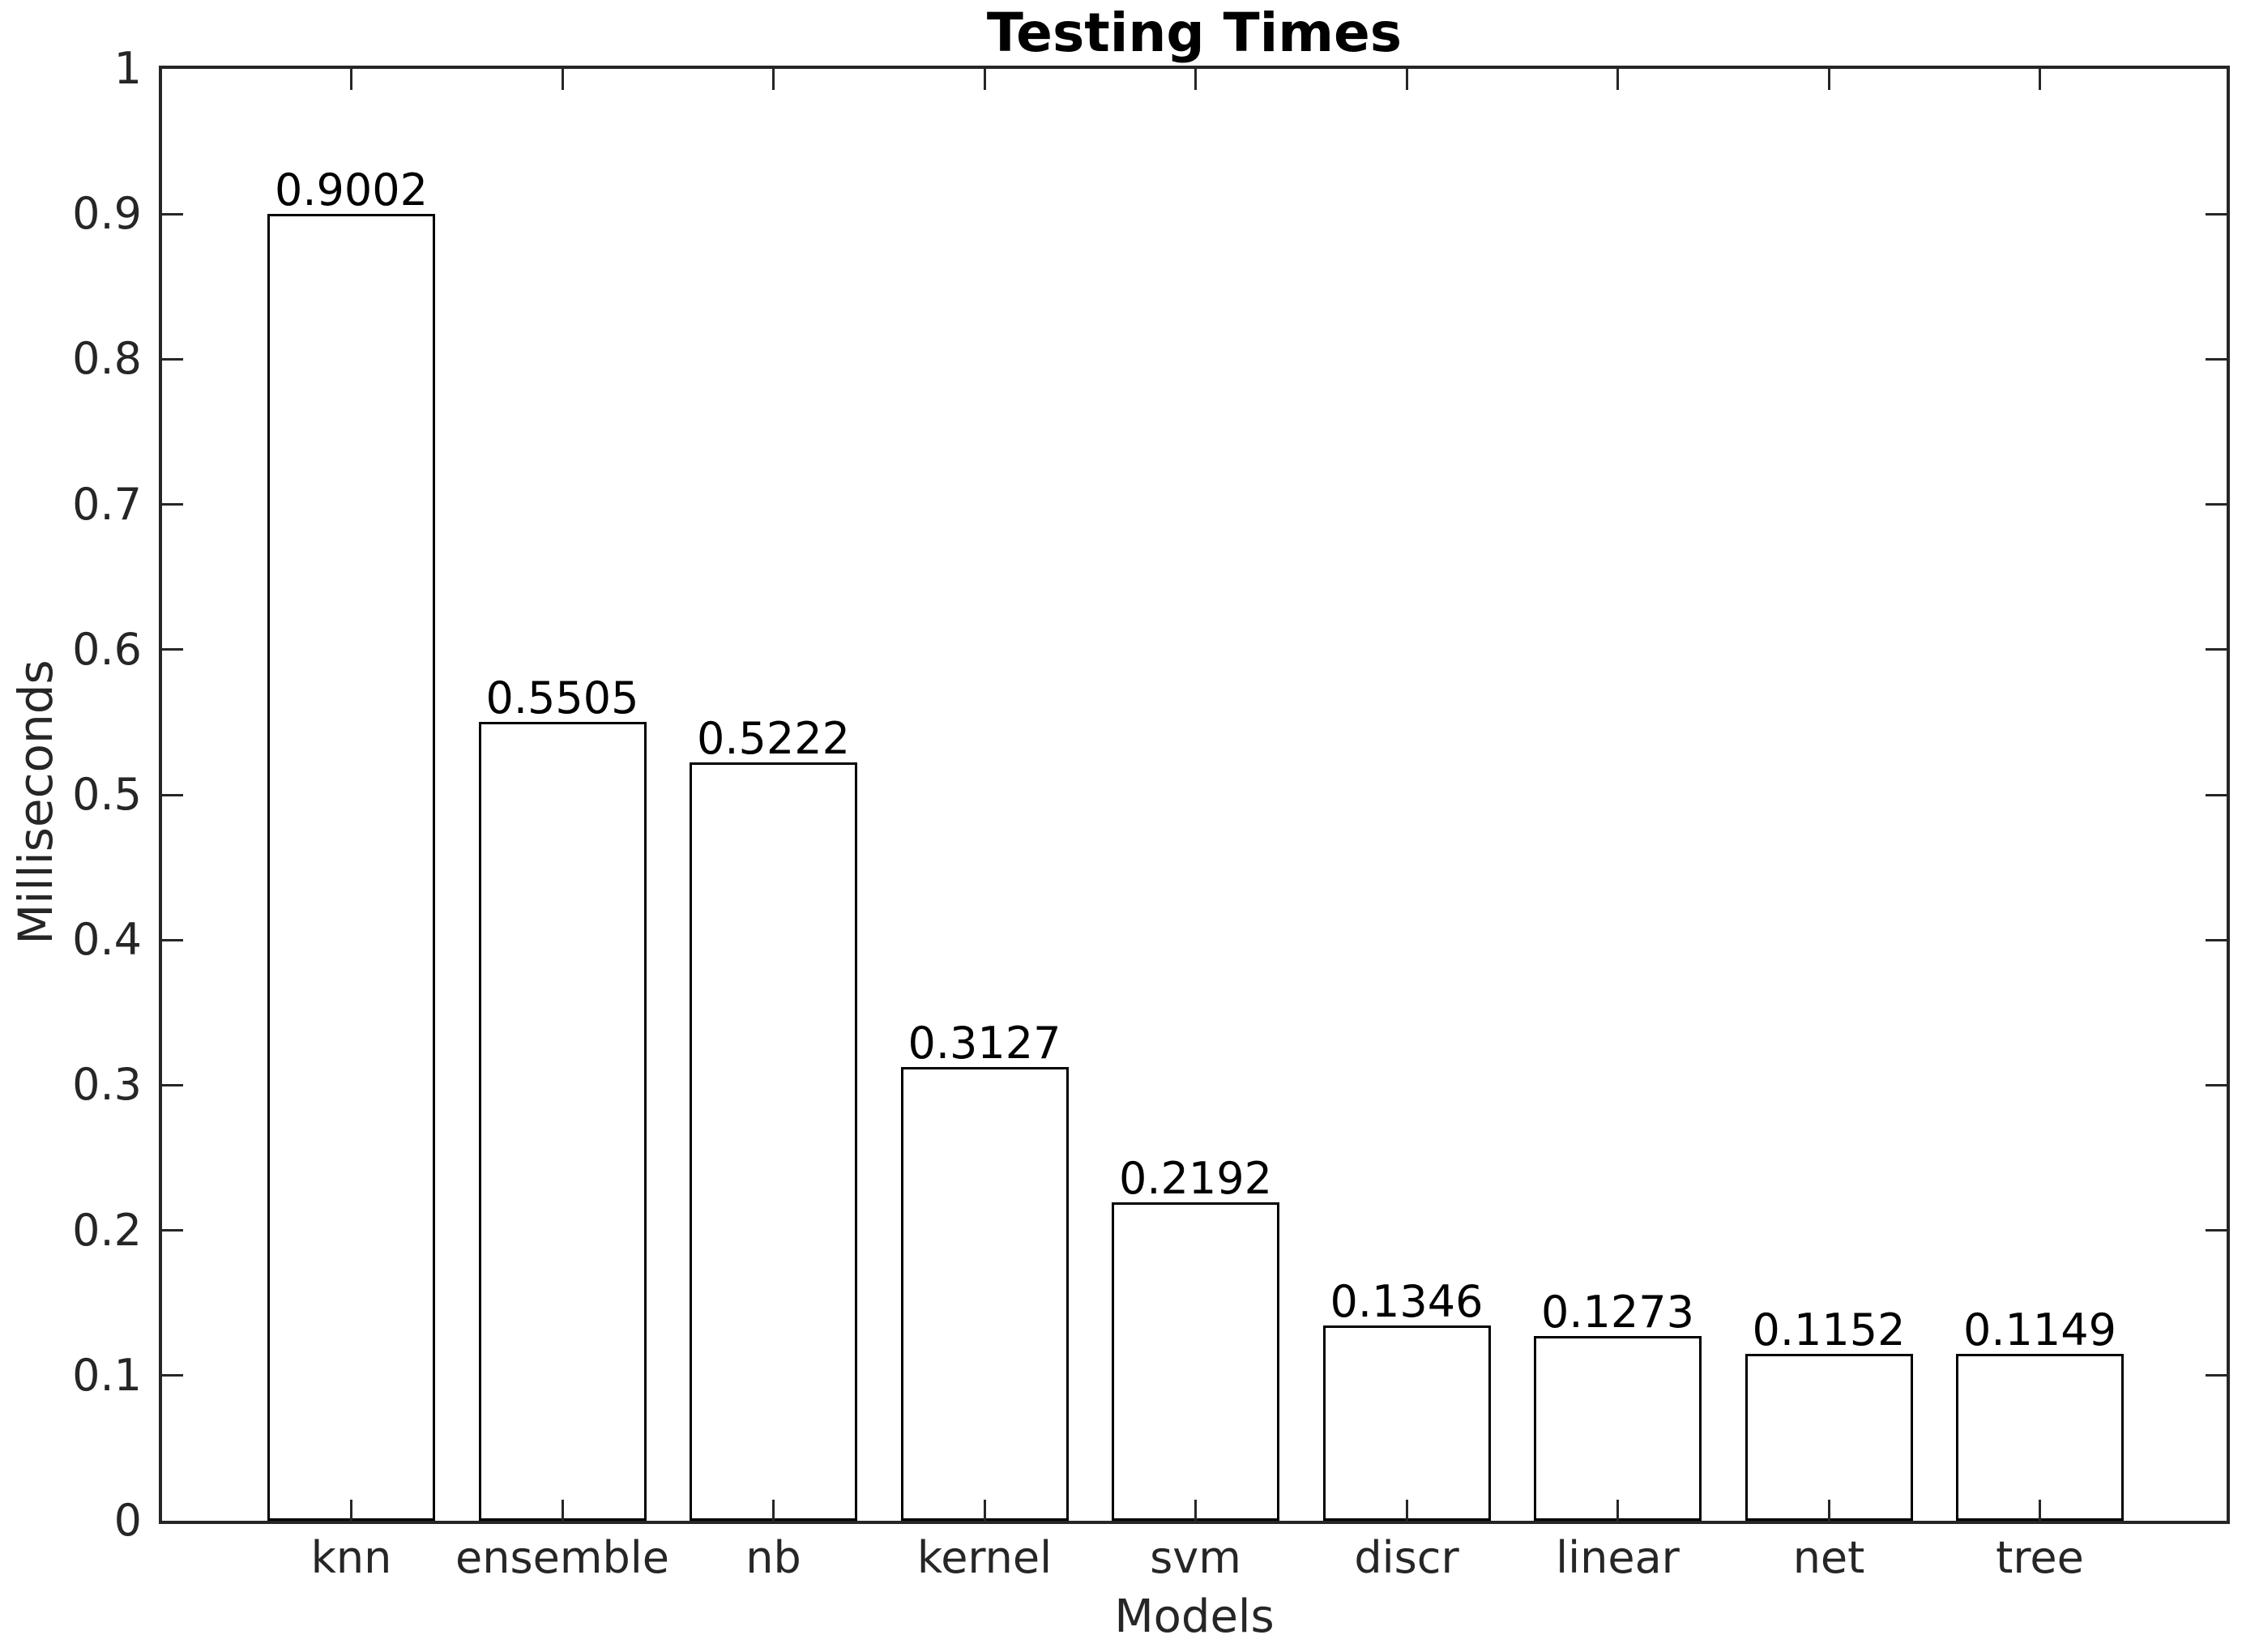 The image size is (2242, 1652). Describe the element at coordinates (2040, 1437) in the screenshot. I see `bar-tree` at that location.